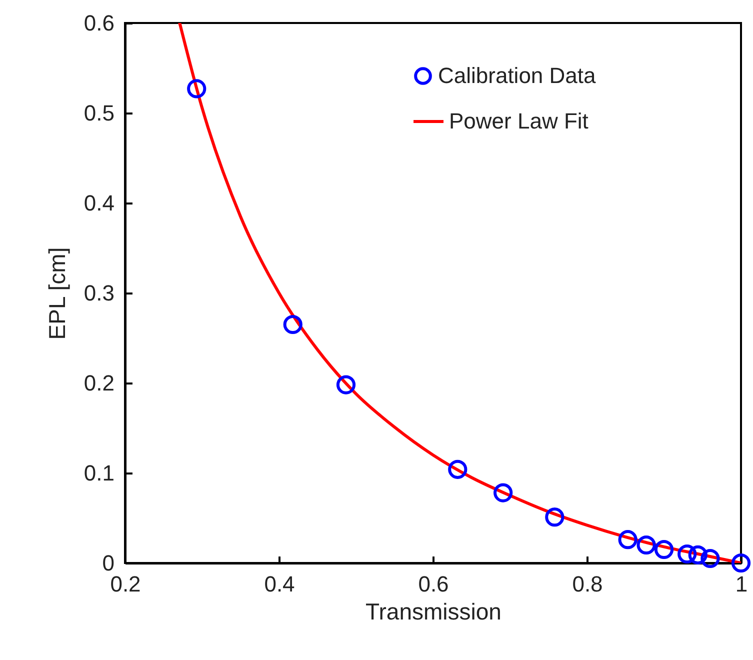  Describe the element at coordinates (434, 611) in the screenshot. I see `x-axis-title: Transmission` at that location.